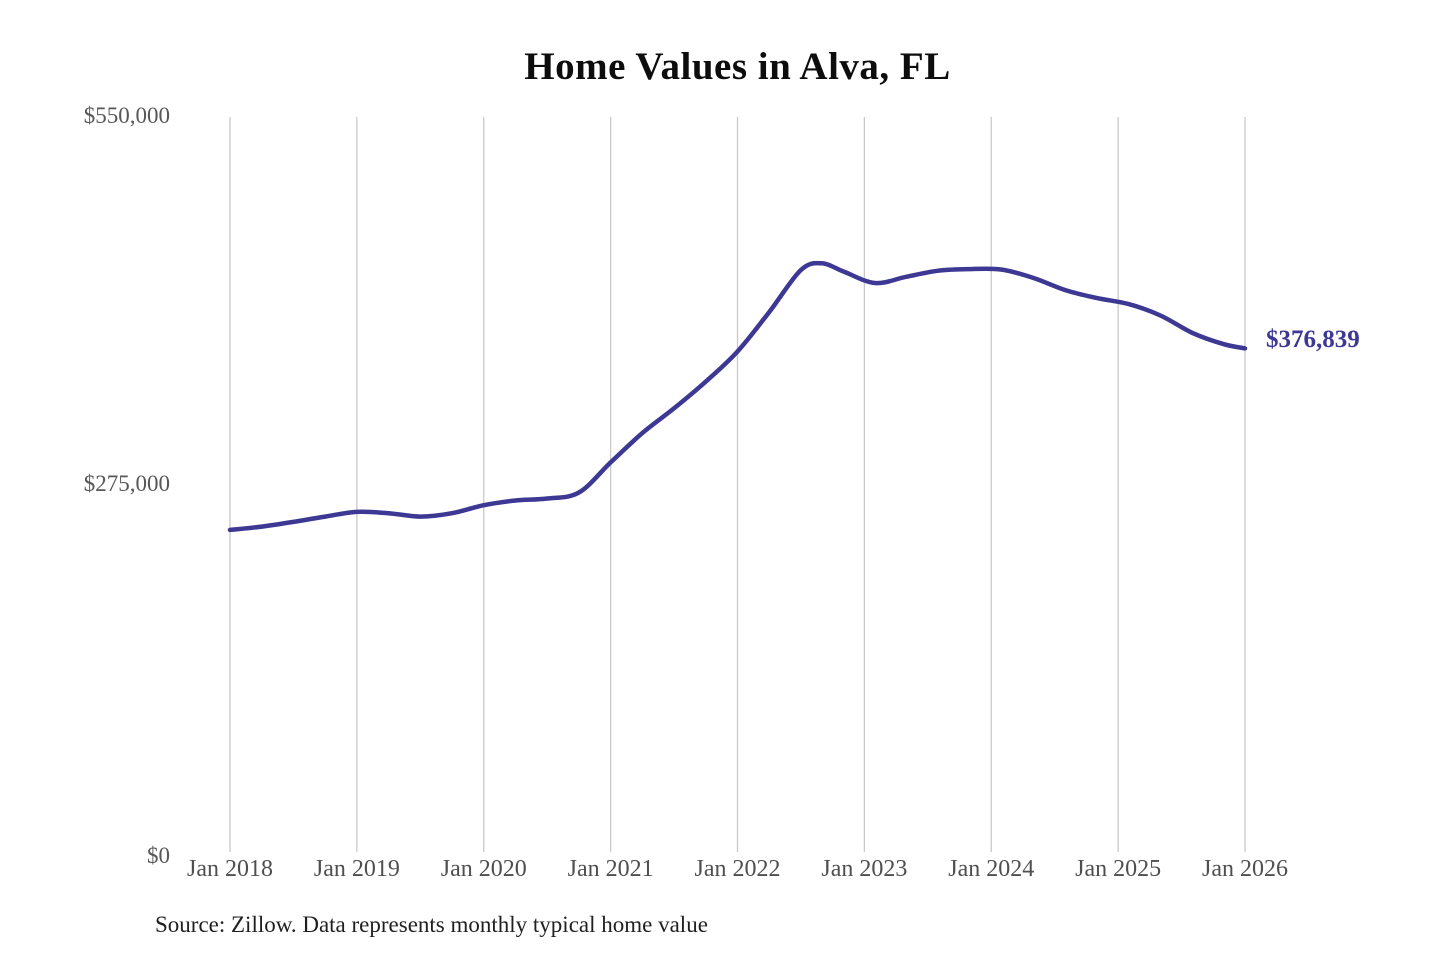 The width and height of the screenshot is (1440, 960). What do you see at coordinates (1245, 869) in the screenshot?
I see `x-axis-label-jan-2026: Jan 2026` at bounding box center [1245, 869].